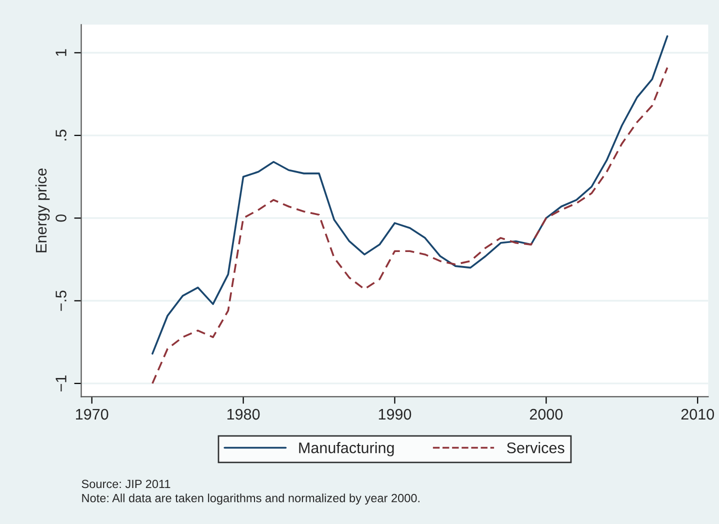  I want to click on x-tick-label: 1980, so click(243, 414).